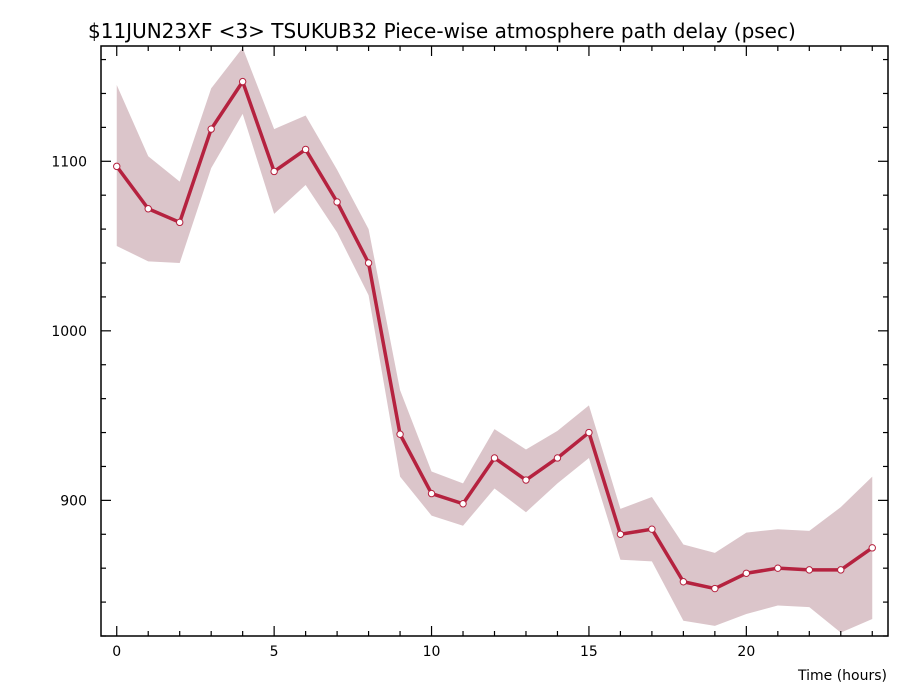 The width and height of the screenshot is (905, 687). Describe the element at coordinates (69, 162) in the screenshot. I see `y-tick-label: 1100` at that location.